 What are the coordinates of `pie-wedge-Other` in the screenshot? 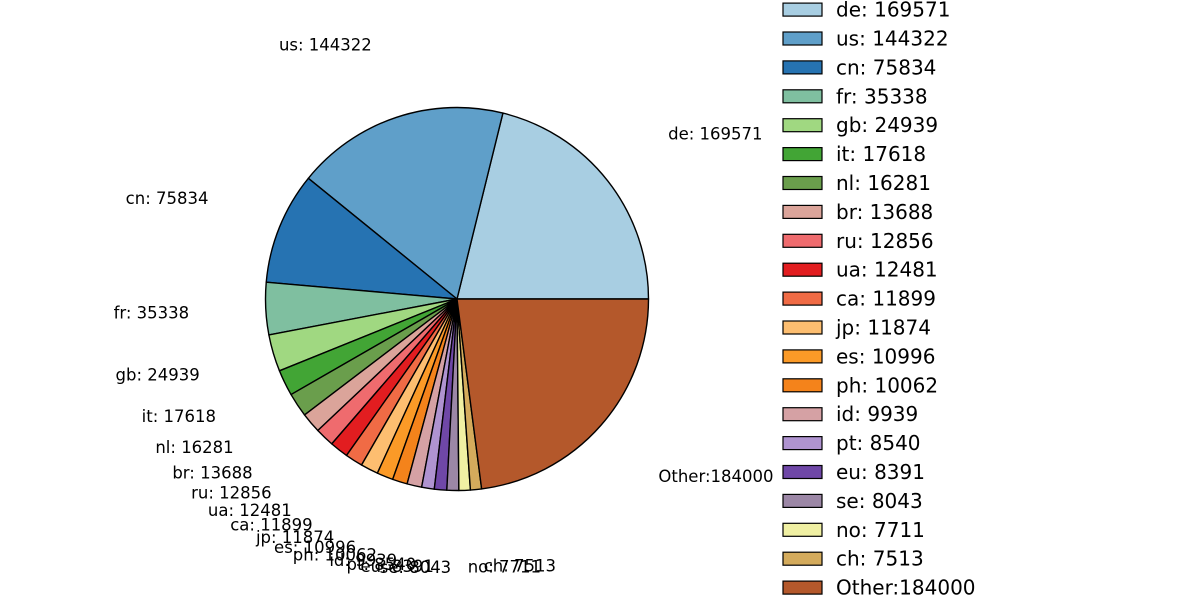 It's located at (553, 394).